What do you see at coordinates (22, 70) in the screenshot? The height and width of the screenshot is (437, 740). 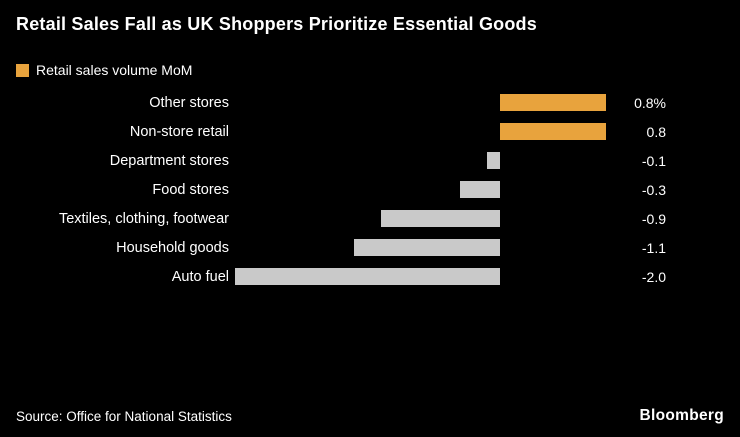 I see `legend-swatch-icon` at bounding box center [22, 70].